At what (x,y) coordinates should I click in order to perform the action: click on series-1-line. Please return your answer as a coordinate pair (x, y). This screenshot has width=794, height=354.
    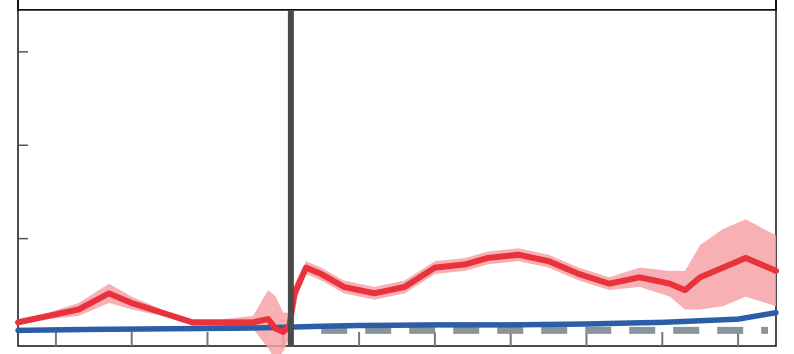
    Looking at the image, I should click on (397, 321).